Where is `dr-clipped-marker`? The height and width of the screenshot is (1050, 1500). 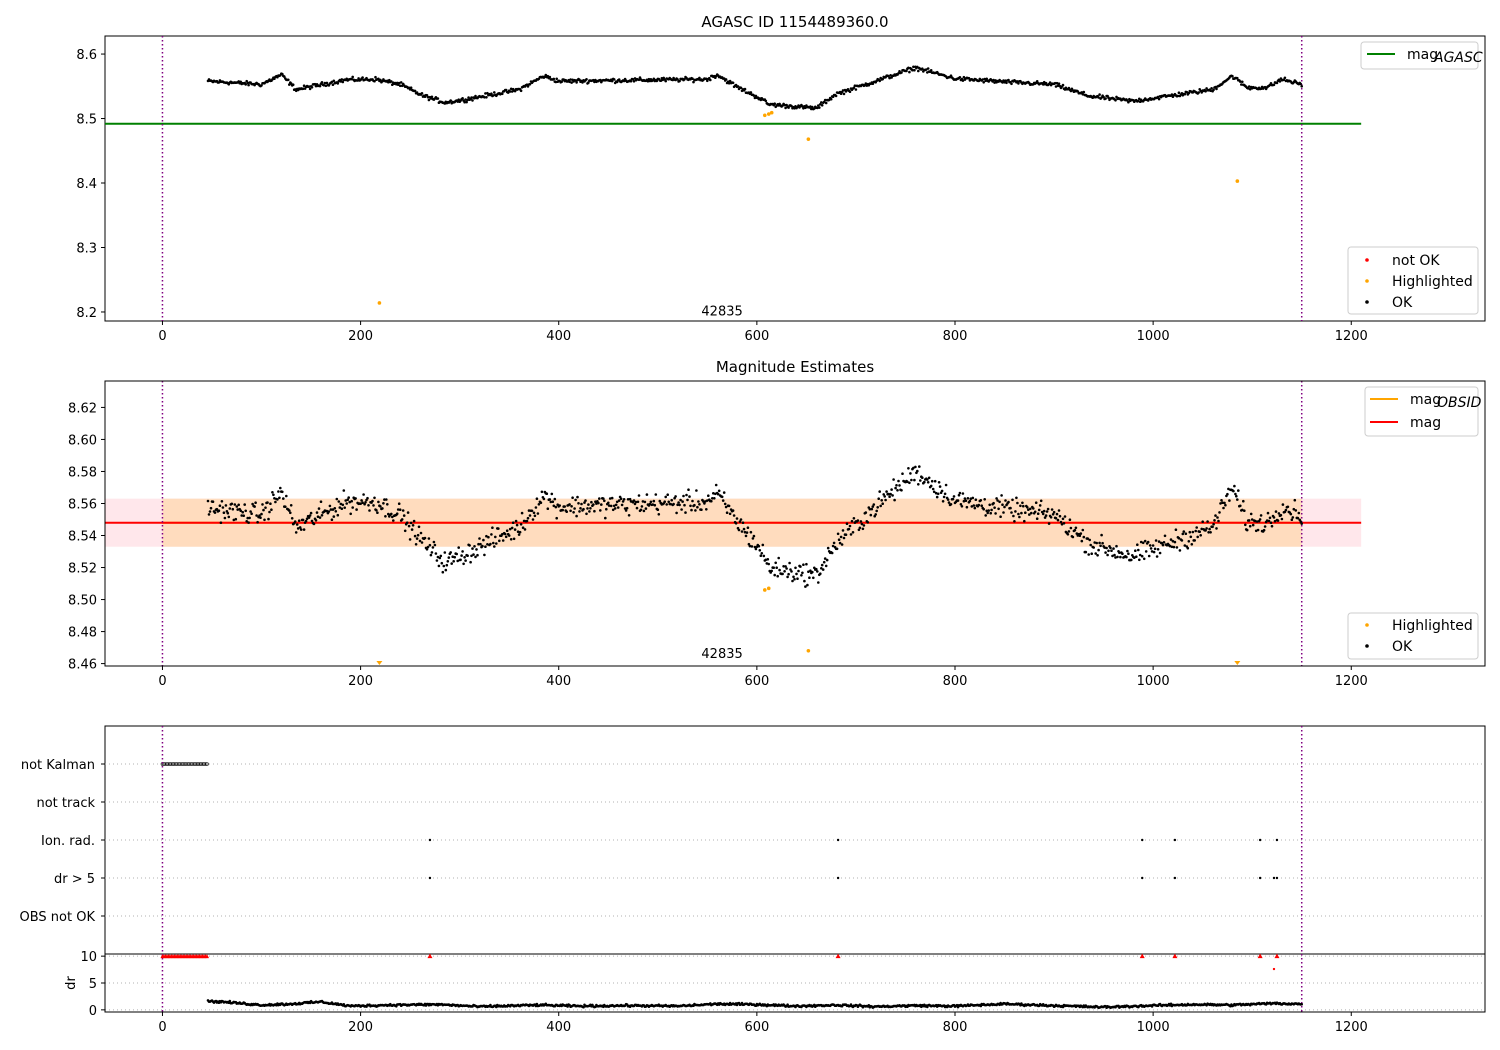
dr-clipped-marker is located at coordinates (1277, 956).